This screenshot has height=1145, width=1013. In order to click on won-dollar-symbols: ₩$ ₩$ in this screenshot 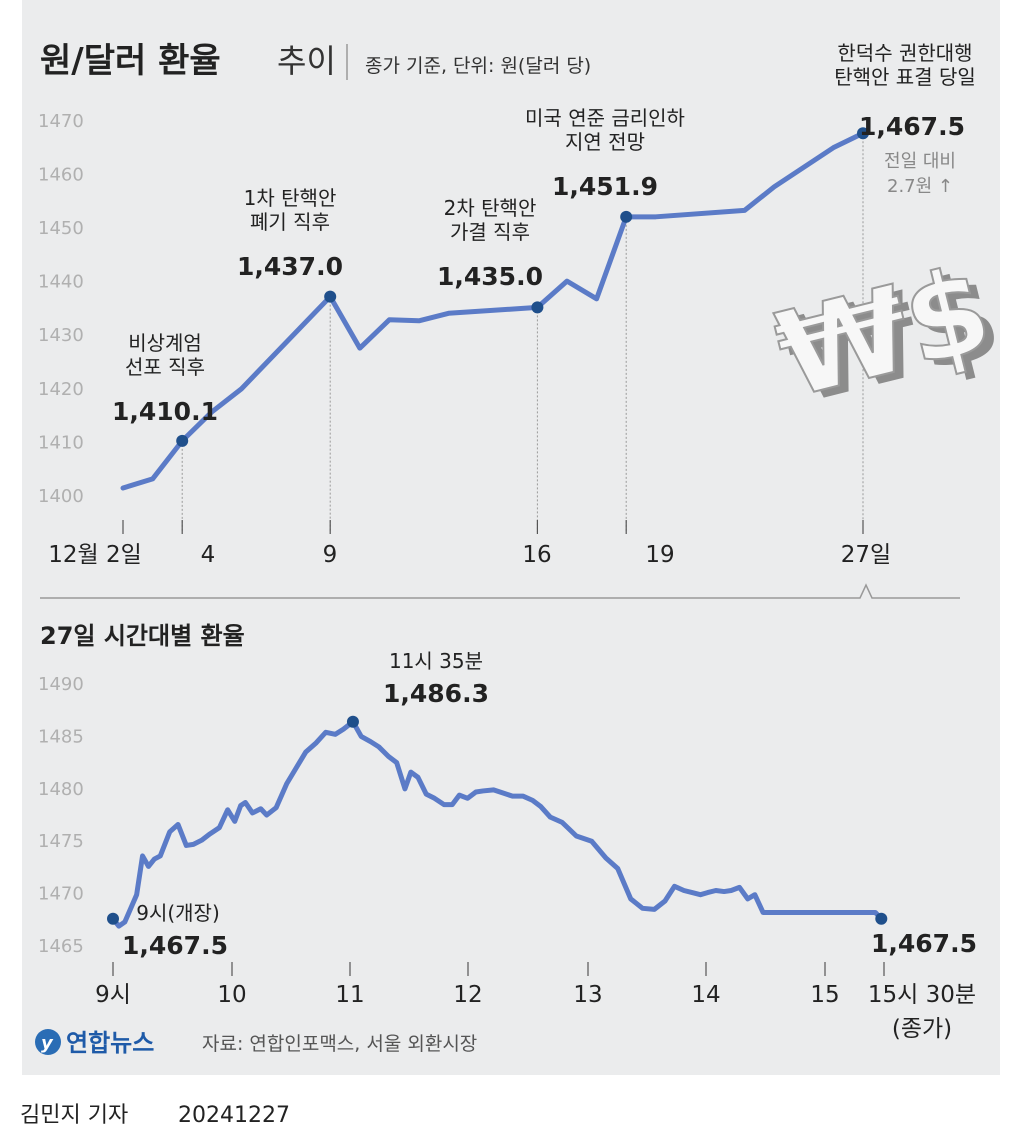, I will do `click(888, 334)`.